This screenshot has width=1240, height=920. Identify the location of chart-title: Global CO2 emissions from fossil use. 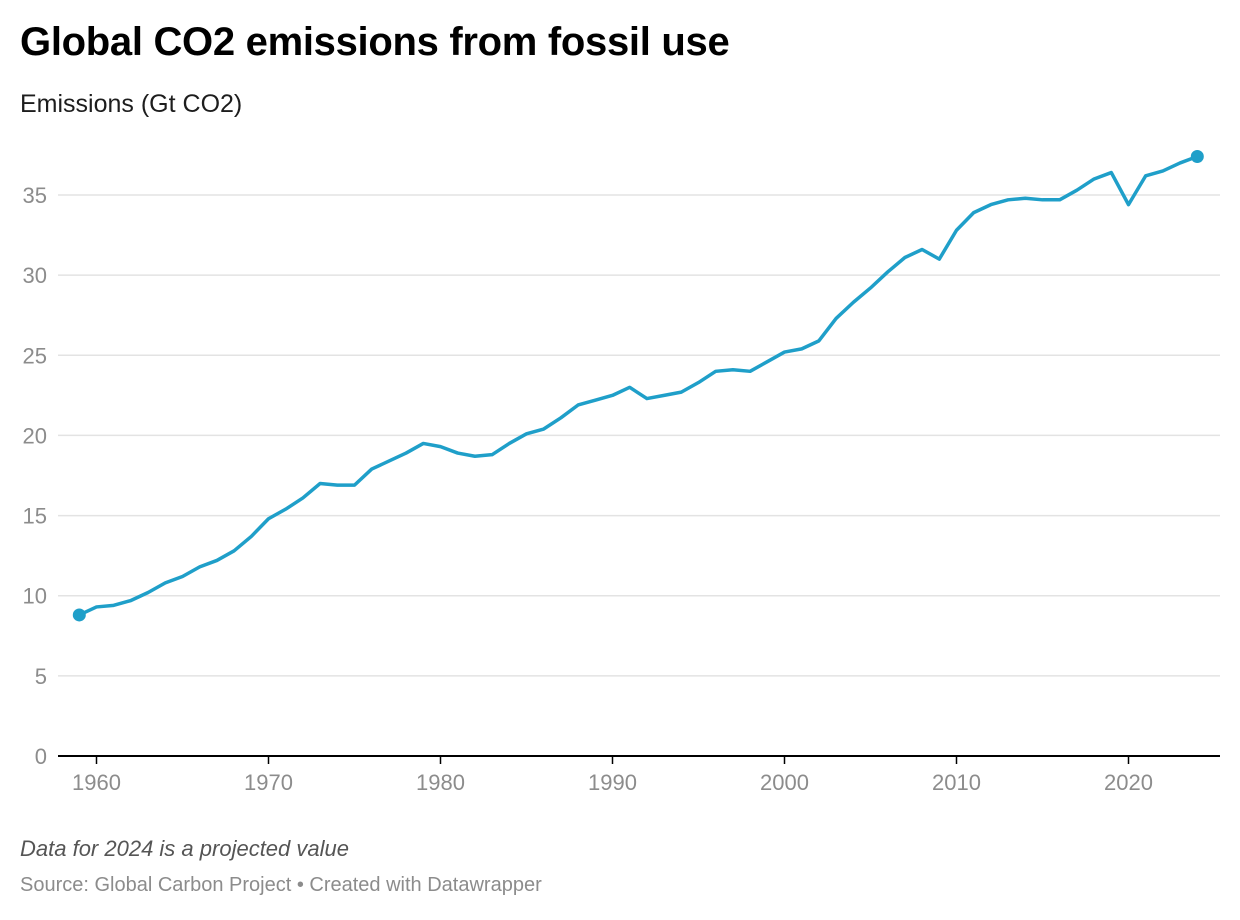
(375, 42).